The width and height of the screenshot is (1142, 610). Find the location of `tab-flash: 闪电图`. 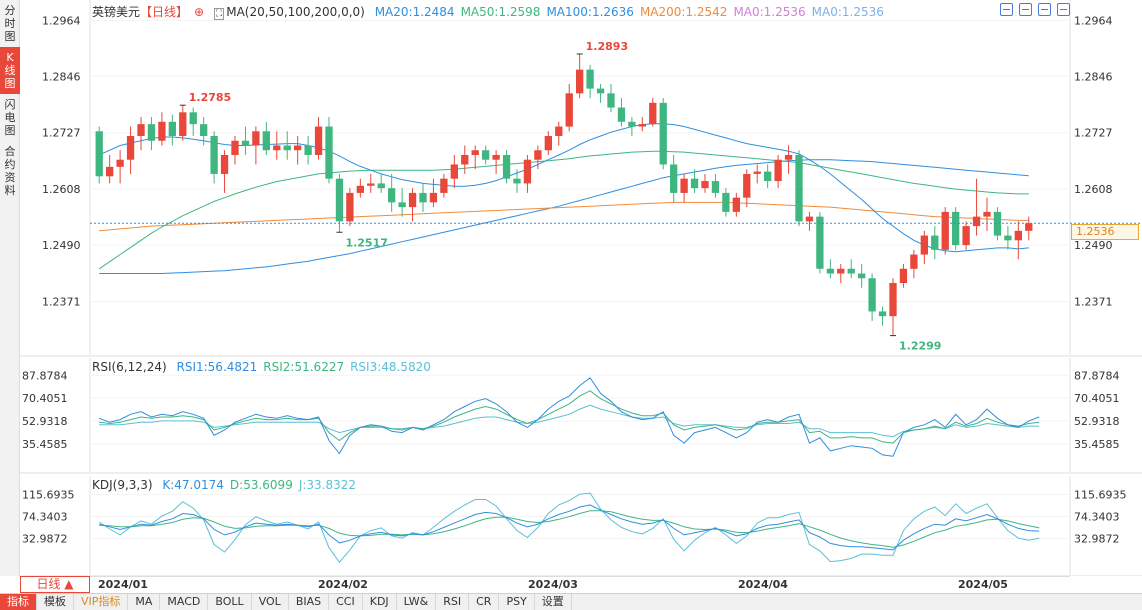

tab-flash: 闪电图 is located at coordinates (10, 117).